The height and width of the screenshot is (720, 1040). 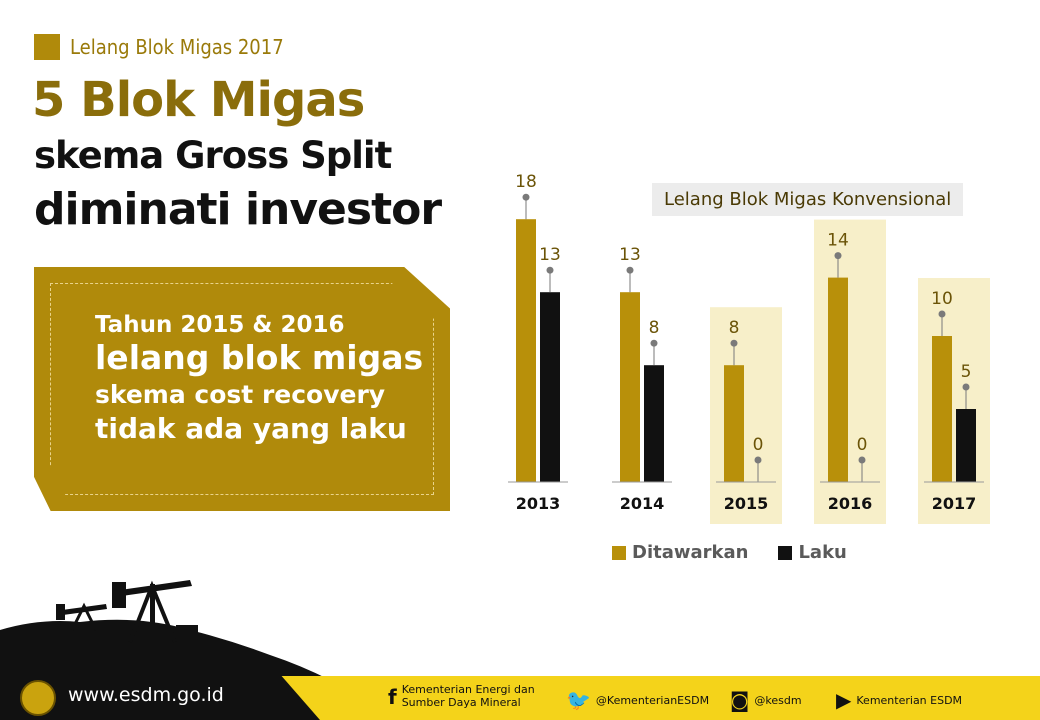 What do you see at coordinates (165, 630) in the screenshot?
I see `oil-pump-silhouette-icon` at bounding box center [165, 630].